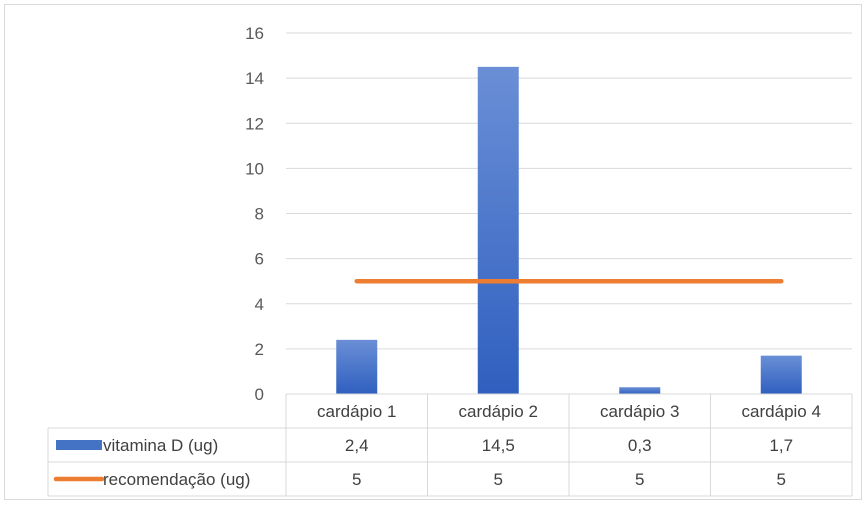  Describe the element at coordinates (79, 445) in the screenshot. I see `legend-key-bar` at that location.